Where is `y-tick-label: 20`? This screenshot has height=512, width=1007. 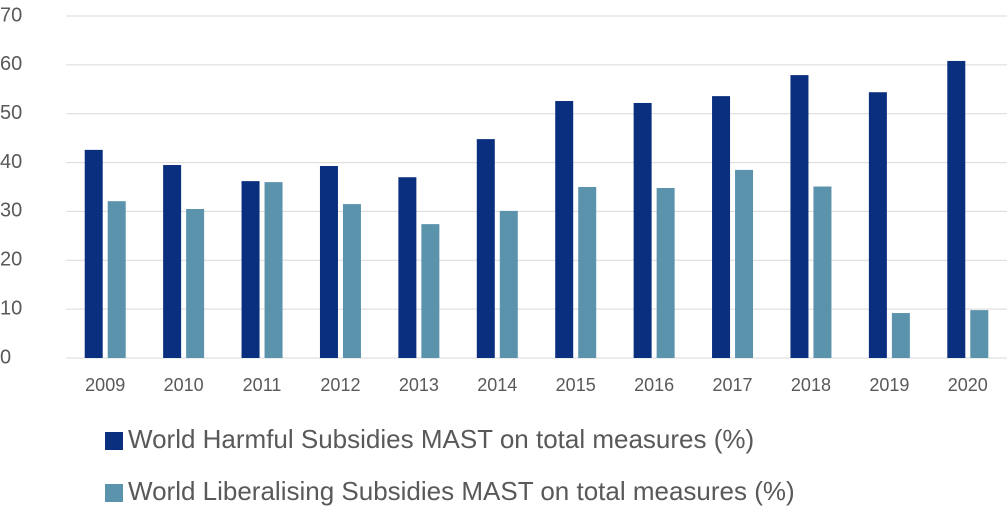
y-tick-label: 20 is located at coordinates (11, 260).